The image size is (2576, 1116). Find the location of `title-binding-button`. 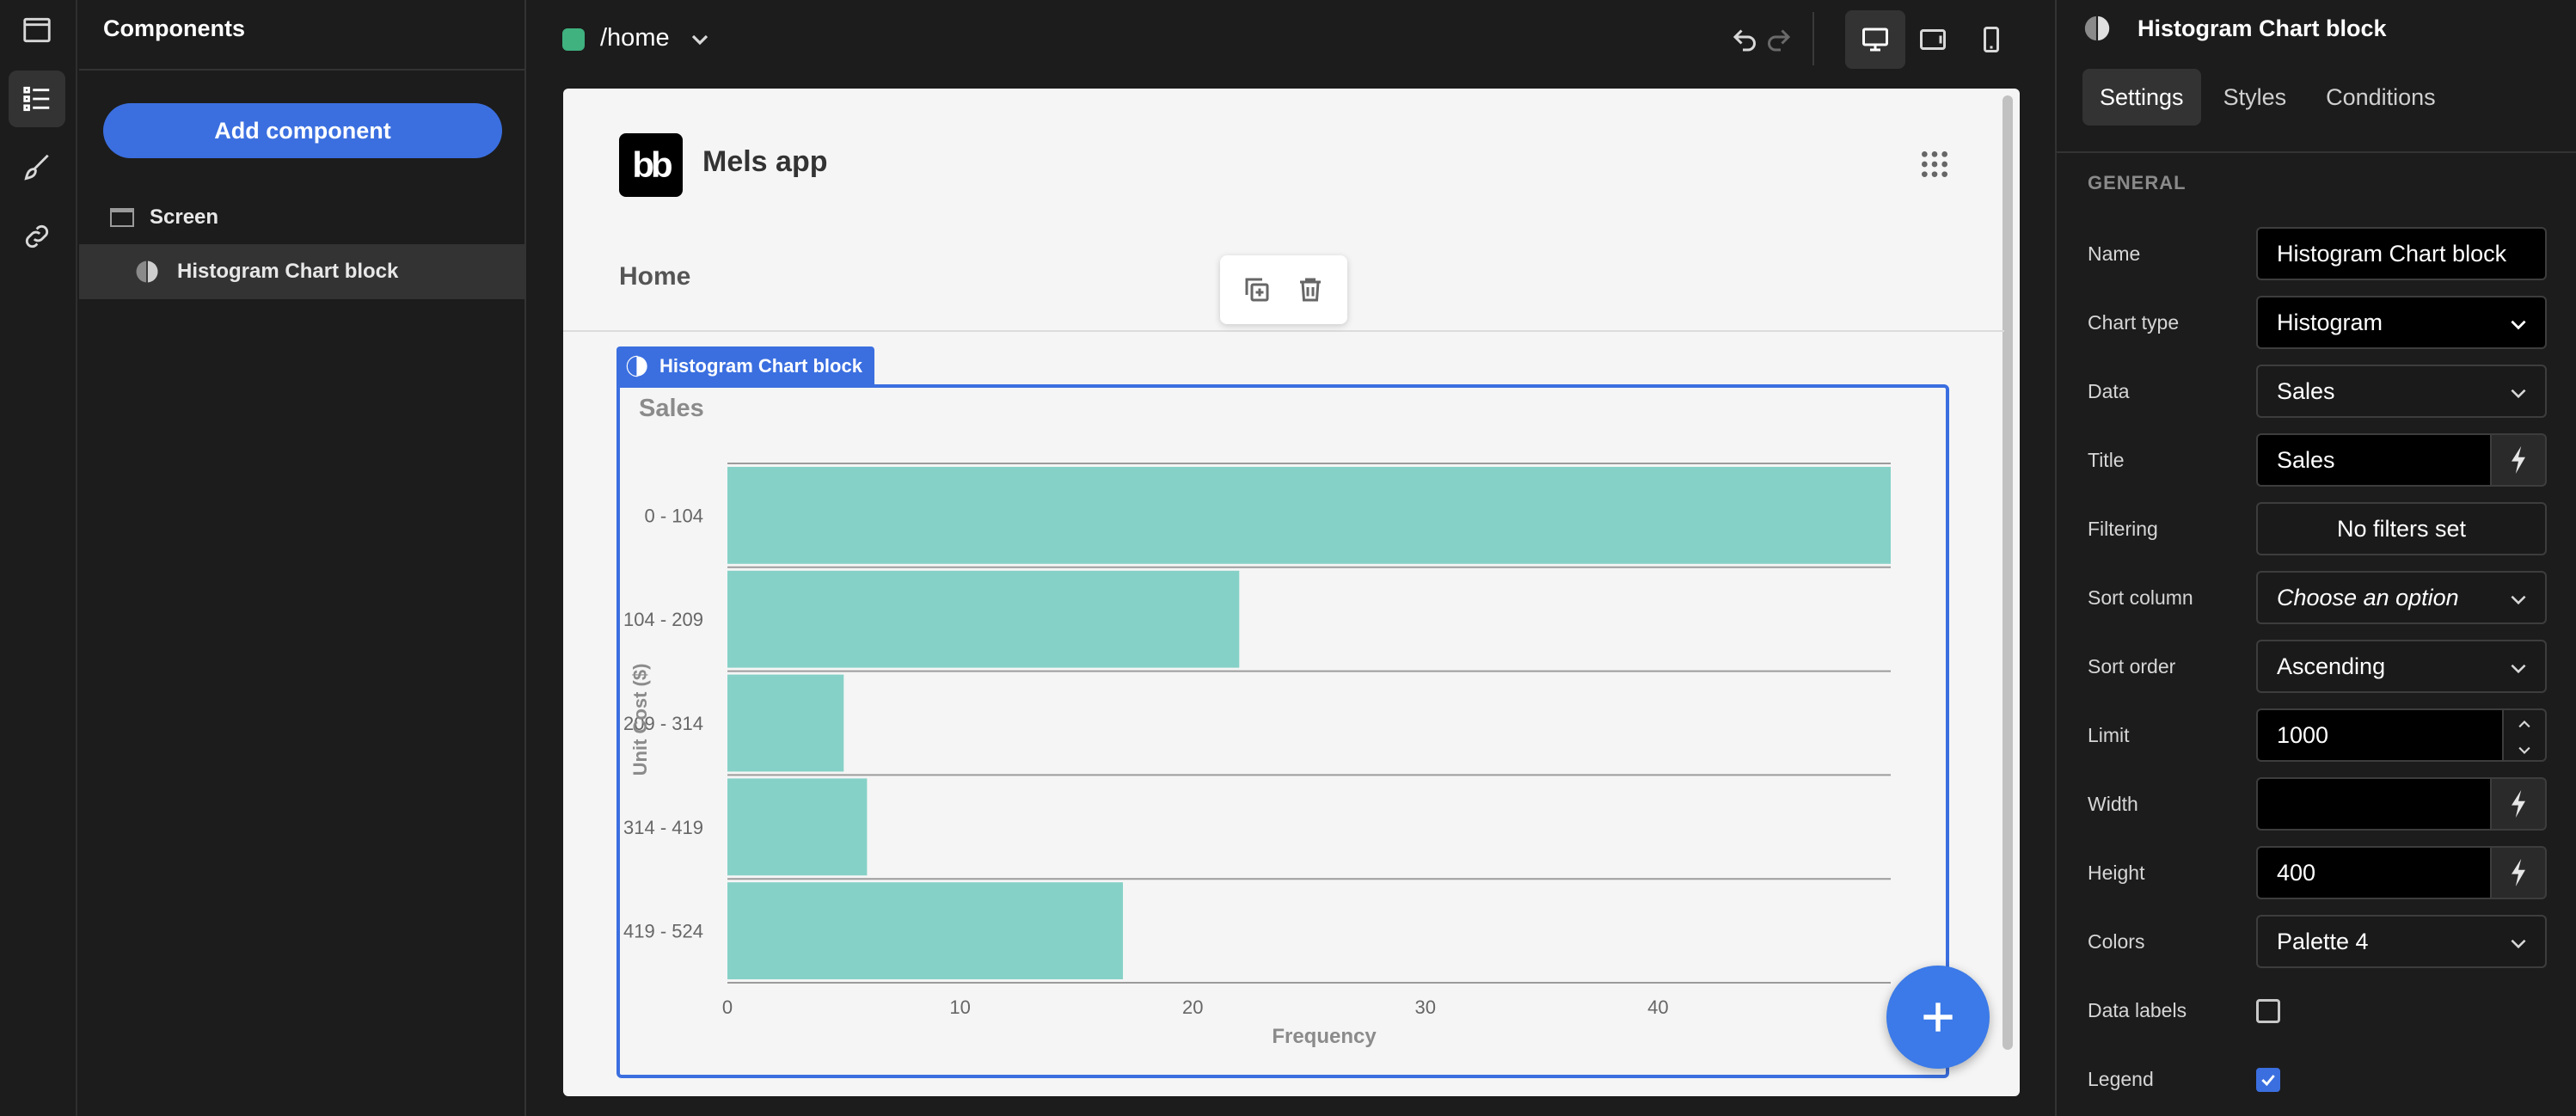

title-binding-button is located at coordinates (2519, 460).